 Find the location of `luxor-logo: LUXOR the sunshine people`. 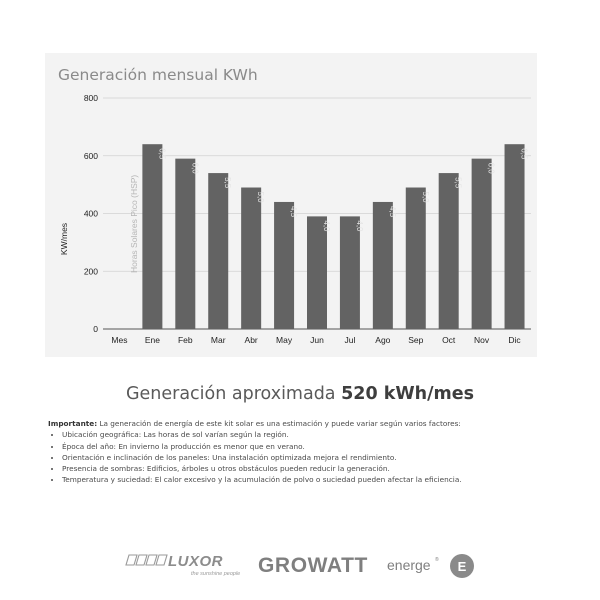

luxor-logo: LUXOR the sunshine people is located at coordinates (182, 565).